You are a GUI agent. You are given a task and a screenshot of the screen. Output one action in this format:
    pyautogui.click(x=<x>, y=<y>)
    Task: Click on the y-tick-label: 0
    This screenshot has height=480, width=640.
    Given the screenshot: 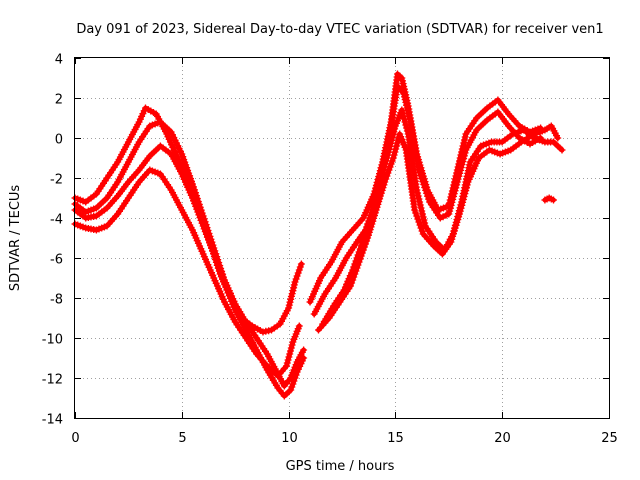 What is the action you would take?
    pyautogui.click(x=59, y=140)
    